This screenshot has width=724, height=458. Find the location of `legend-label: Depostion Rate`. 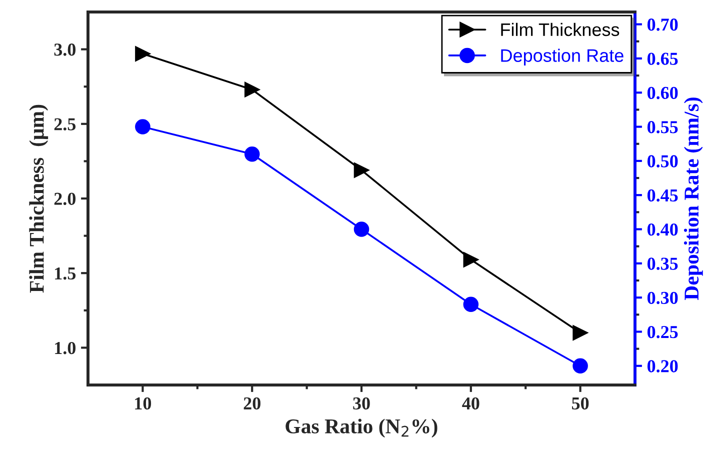

legend-label: Depostion Rate is located at coordinates (562, 57).